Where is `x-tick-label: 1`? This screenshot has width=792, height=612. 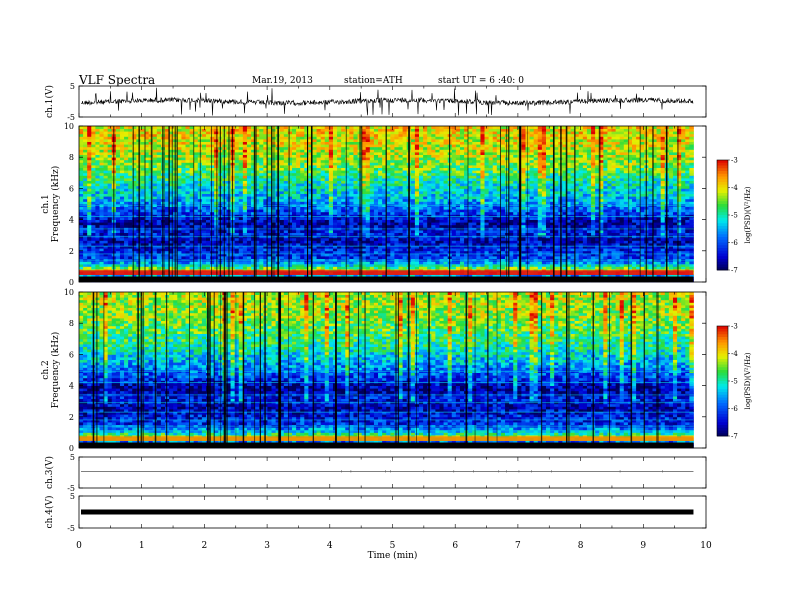
x-tick-label: 1 is located at coordinates (142, 546).